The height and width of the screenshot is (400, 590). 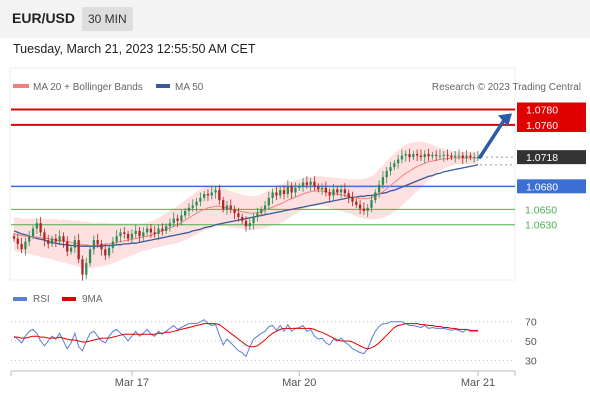 What do you see at coordinates (163, 86) in the screenshot?
I see `legend-ma50-swatch` at bounding box center [163, 86].